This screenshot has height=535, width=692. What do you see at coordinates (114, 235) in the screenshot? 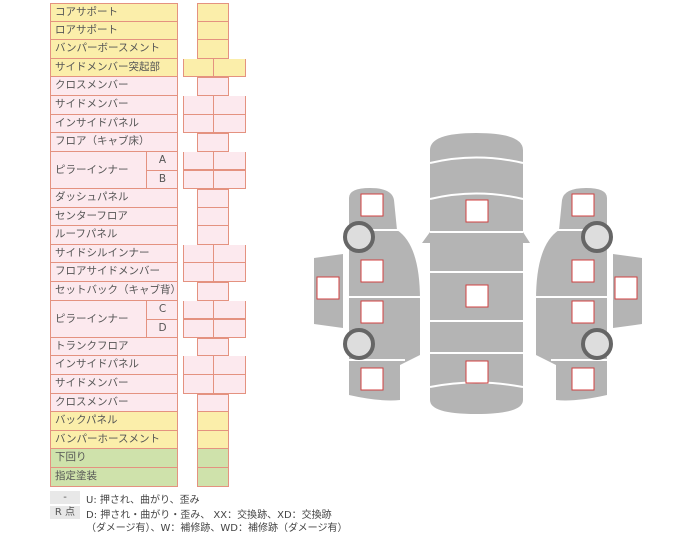
I see `row-label: ルーフパネル` at bounding box center [114, 235].